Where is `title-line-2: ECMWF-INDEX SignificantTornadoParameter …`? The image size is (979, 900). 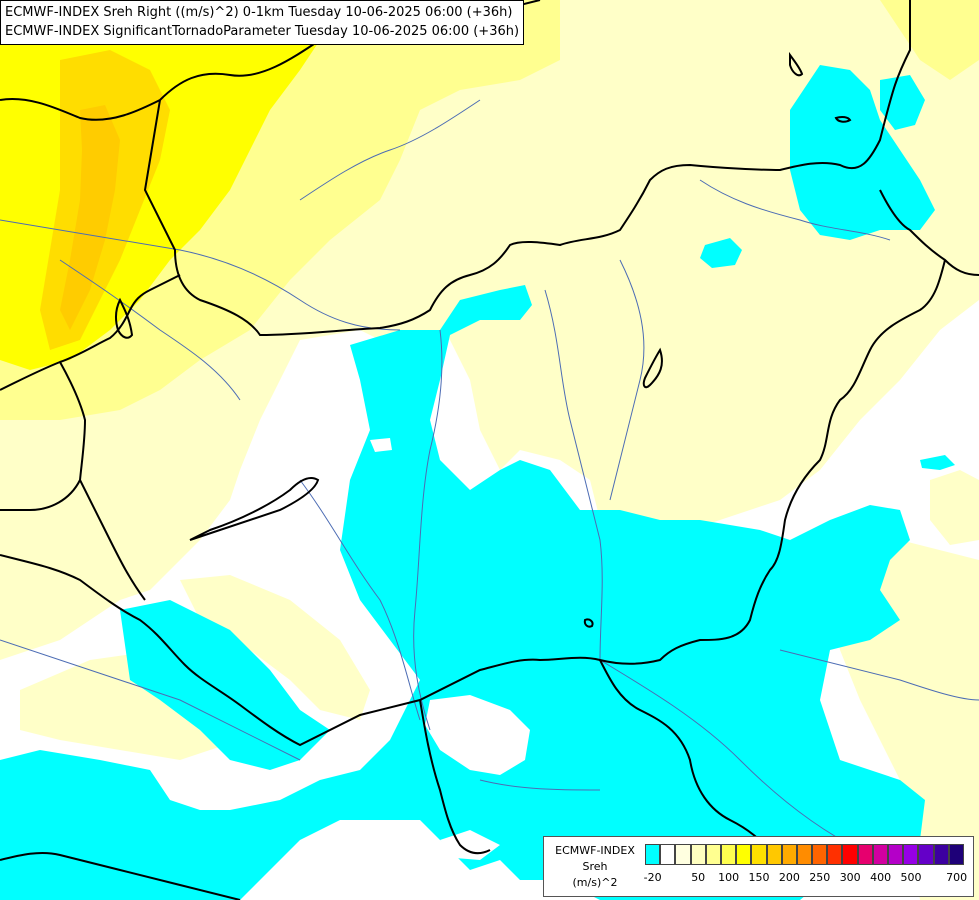 title-line-2: ECMWF-INDEX SignificantTornadoParameter … is located at coordinates (262, 31).